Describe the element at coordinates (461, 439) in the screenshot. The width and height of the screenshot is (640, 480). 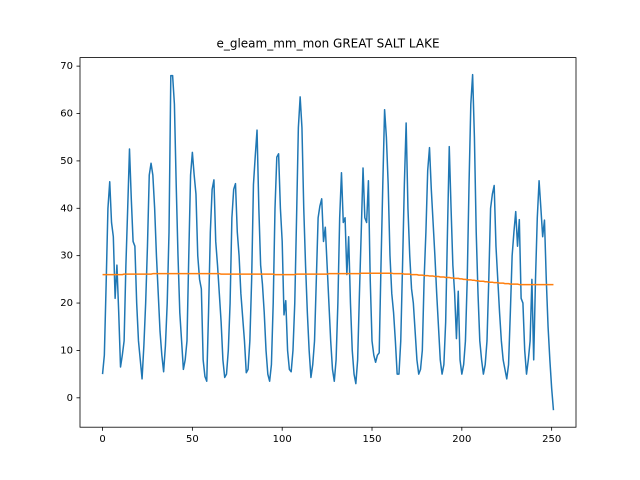
I see `x-tick-label: 200` at that location.